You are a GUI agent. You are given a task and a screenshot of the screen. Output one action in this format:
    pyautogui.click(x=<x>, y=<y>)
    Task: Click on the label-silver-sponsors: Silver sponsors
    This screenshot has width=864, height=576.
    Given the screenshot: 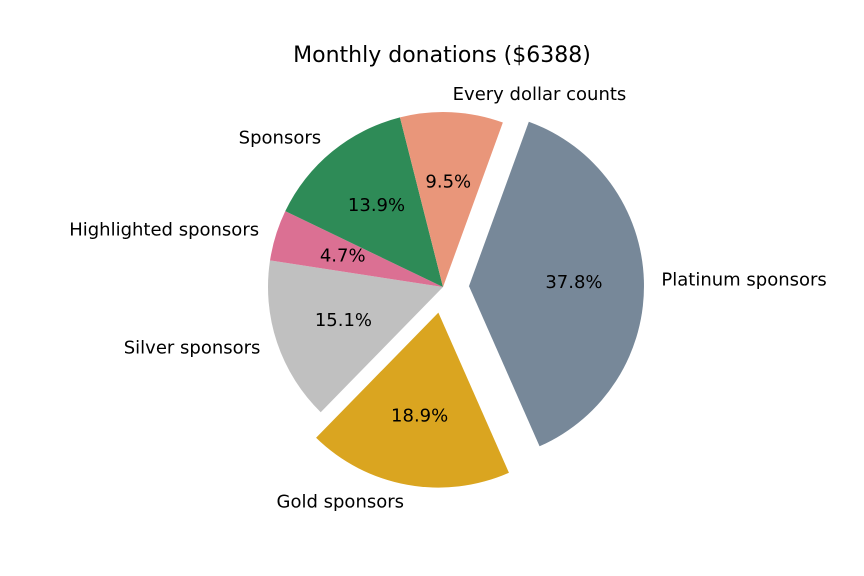 What is the action you would take?
    pyautogui.click(x=192, y=347)
    